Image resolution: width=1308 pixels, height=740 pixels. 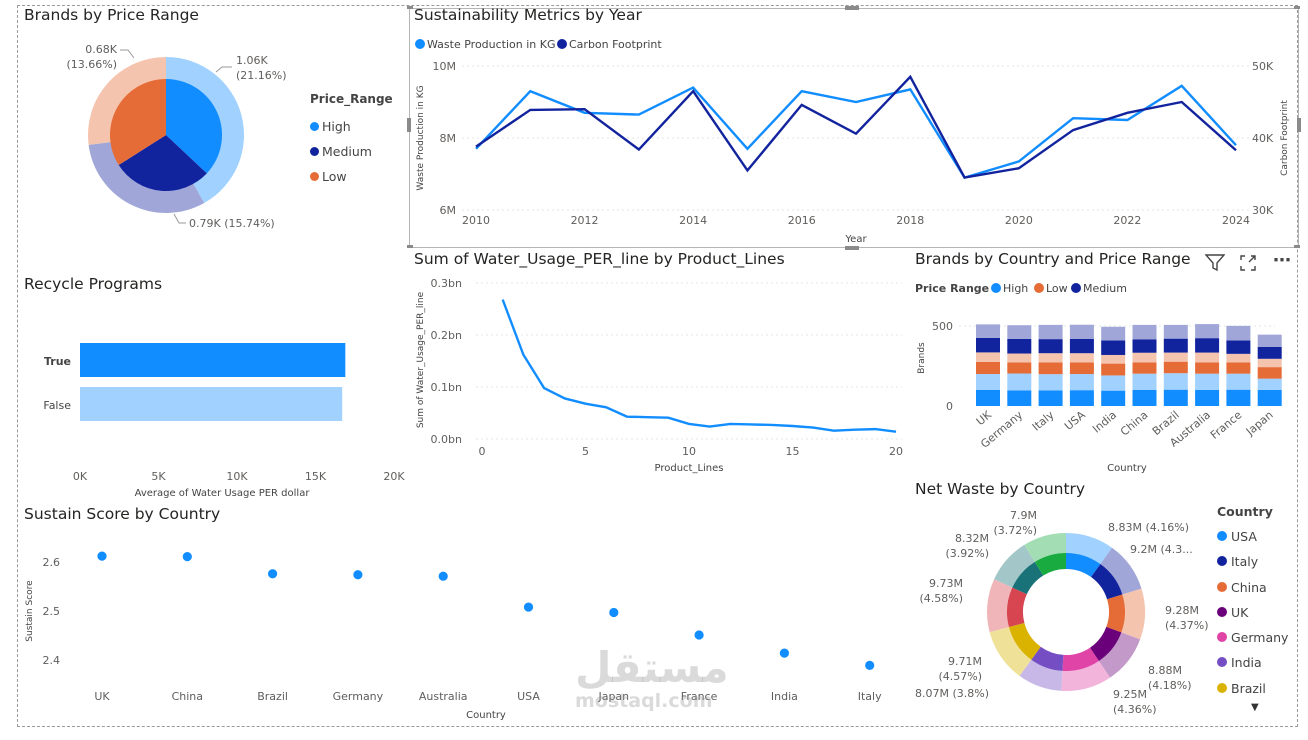 I want to click on legend-scroll-down-icon: ▼, so click(x=1255, y=707).